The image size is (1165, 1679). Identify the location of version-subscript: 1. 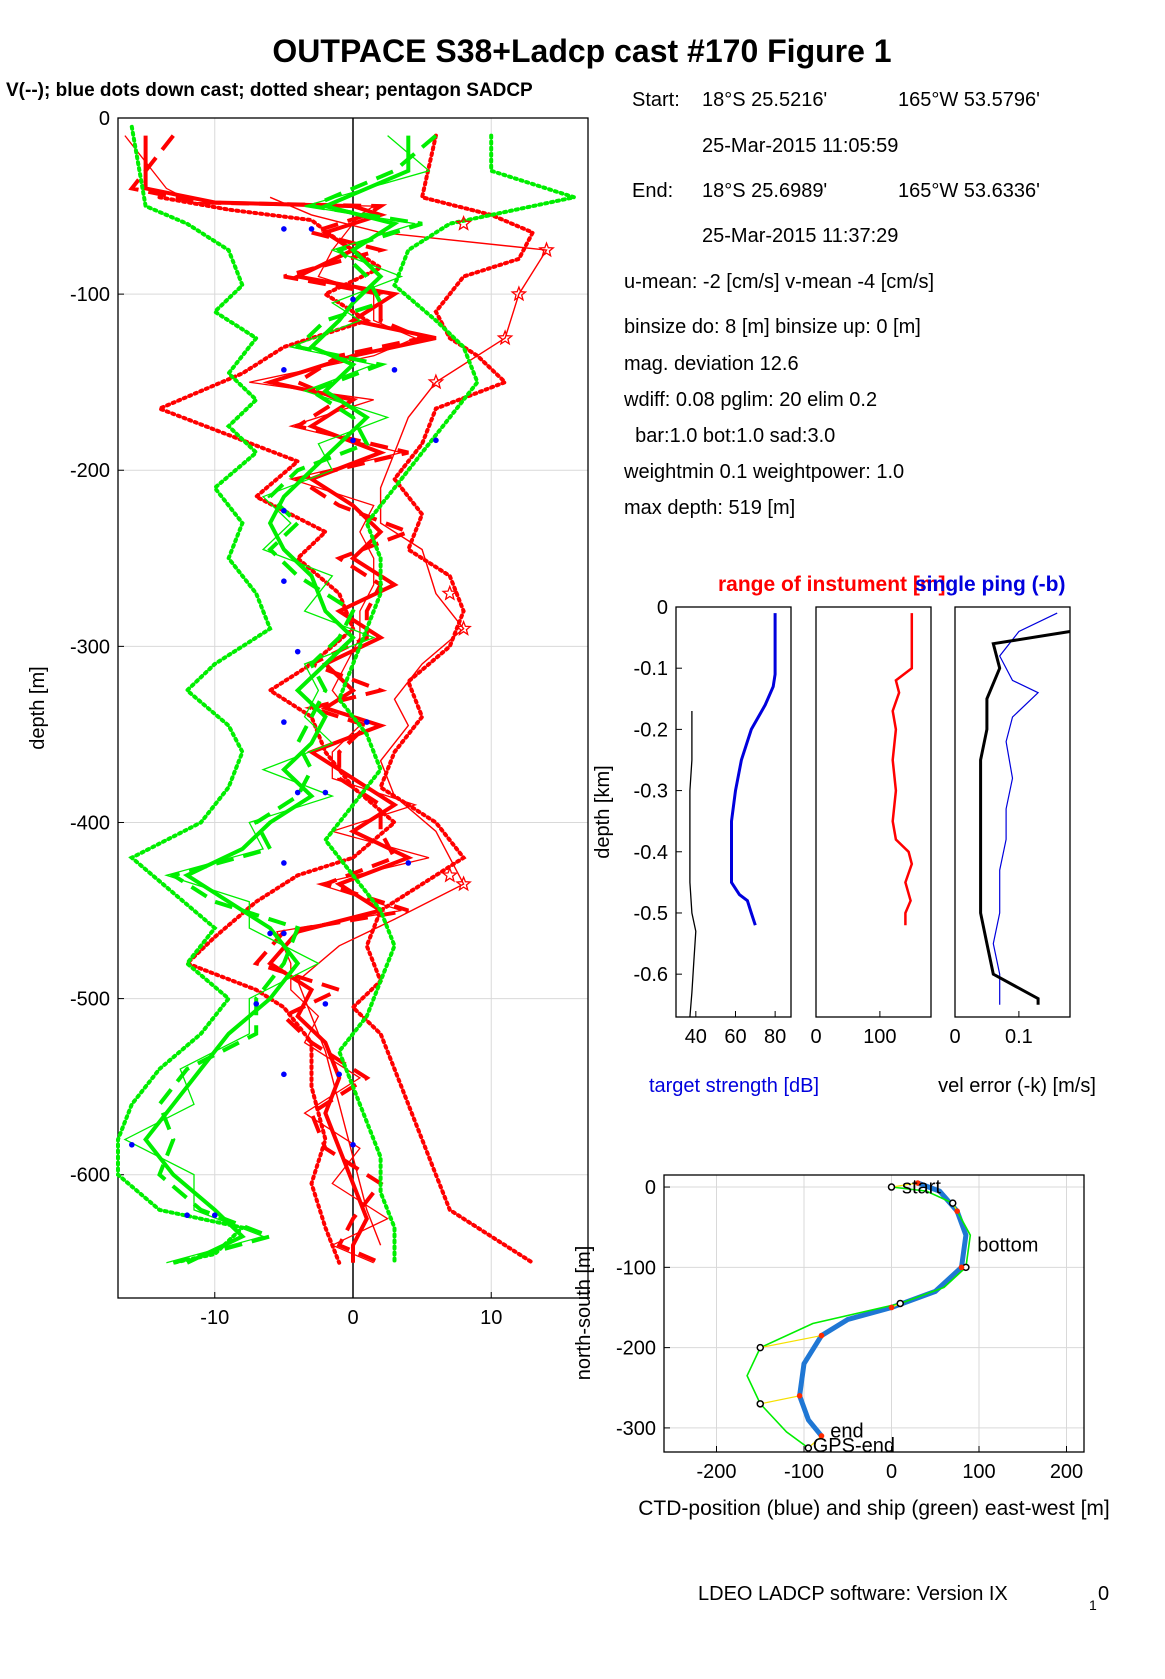
(1093, 1605).